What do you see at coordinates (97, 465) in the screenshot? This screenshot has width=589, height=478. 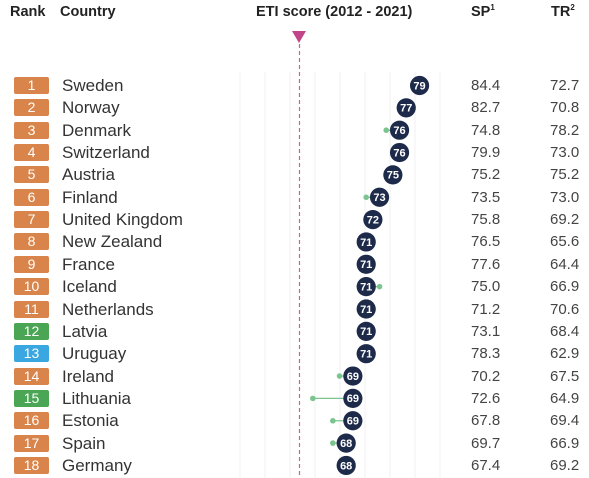 I see `country-name: Germany` at bounding box center [97, 465].